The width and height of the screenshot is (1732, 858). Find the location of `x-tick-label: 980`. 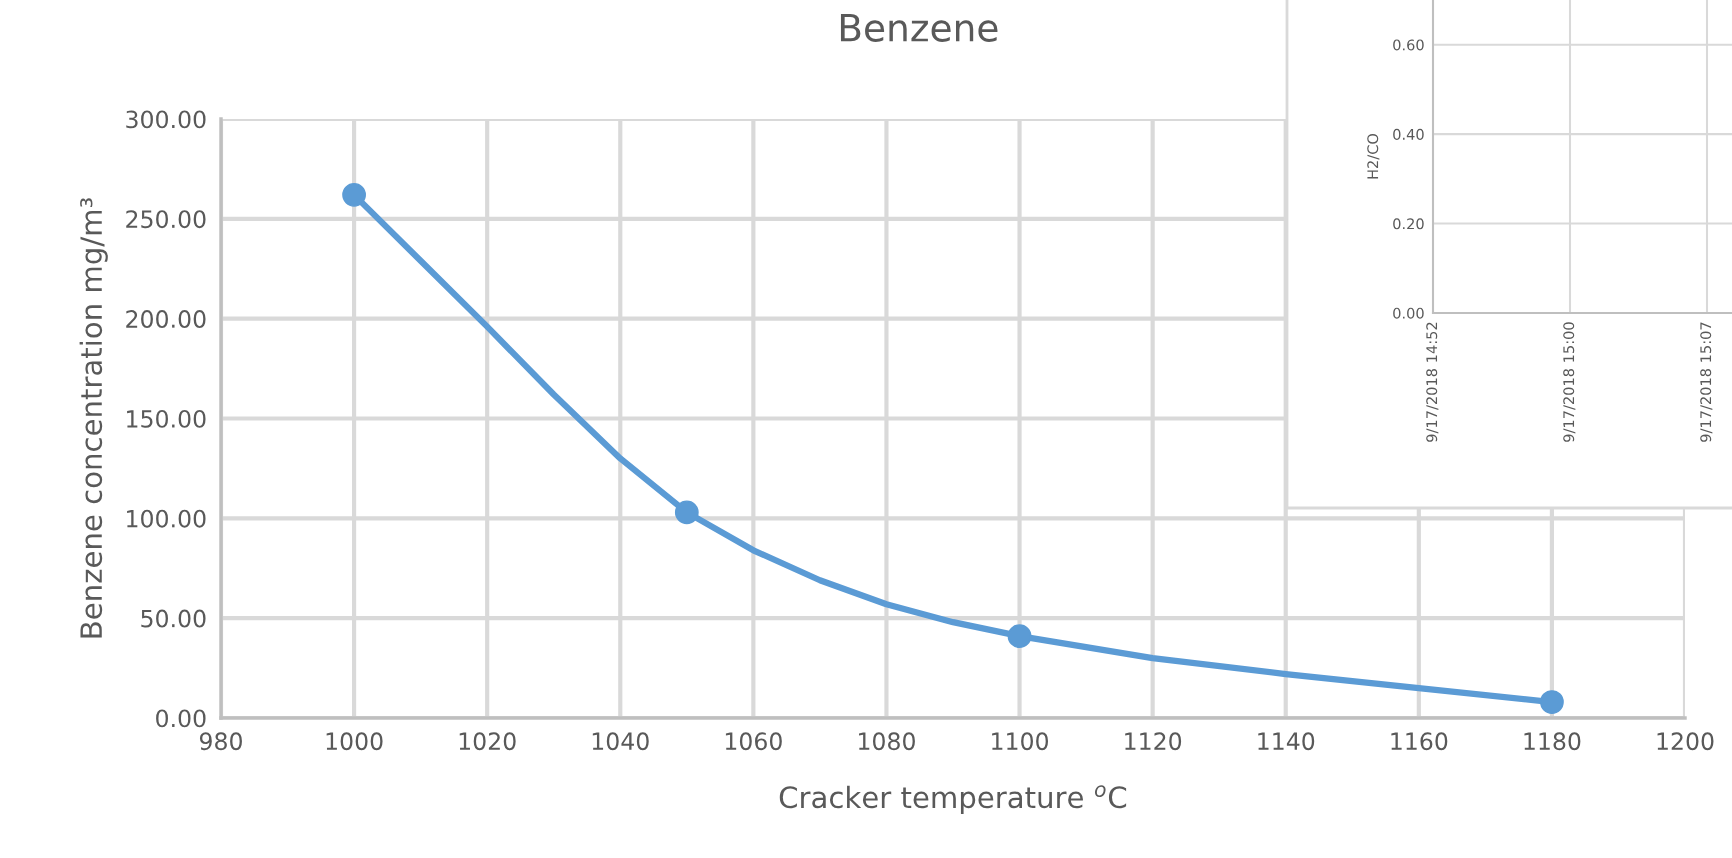

x-tick-label: 980 is located at coordinates (220, 741).